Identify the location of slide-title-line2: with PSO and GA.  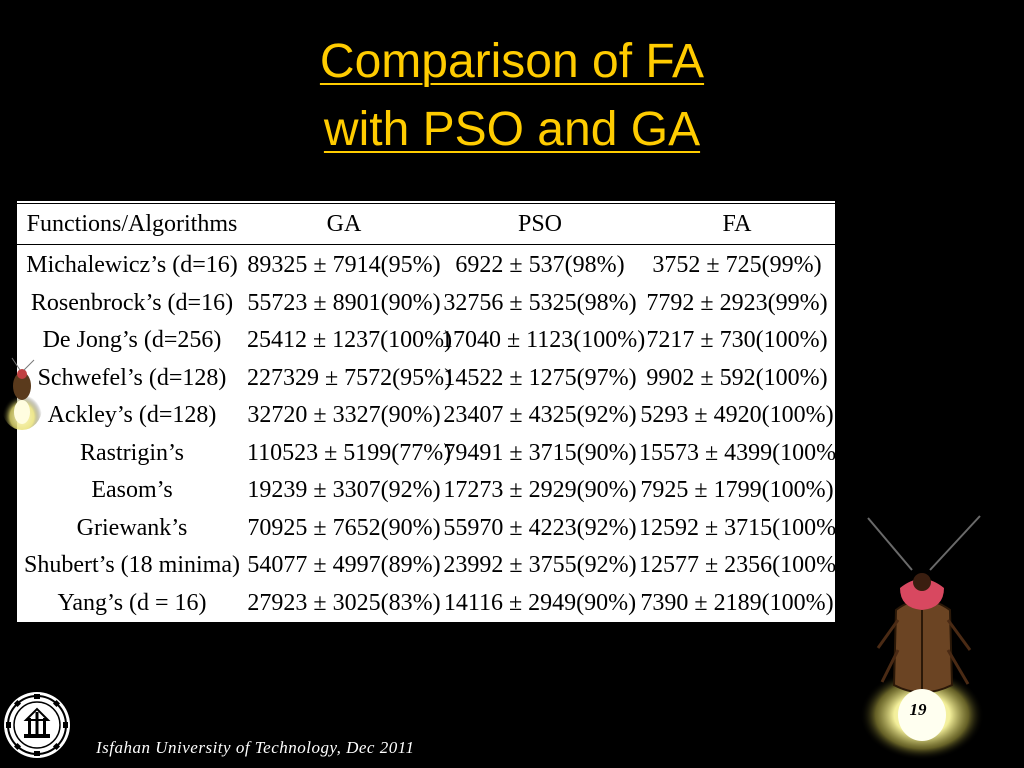
(512, 129).